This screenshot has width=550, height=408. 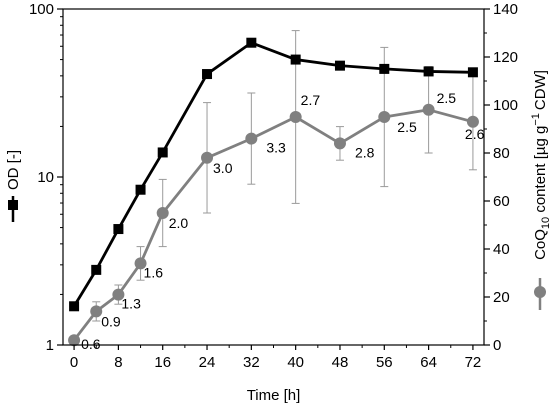 I want to click on x-tick-label: 40, so click(x=295, y=362).